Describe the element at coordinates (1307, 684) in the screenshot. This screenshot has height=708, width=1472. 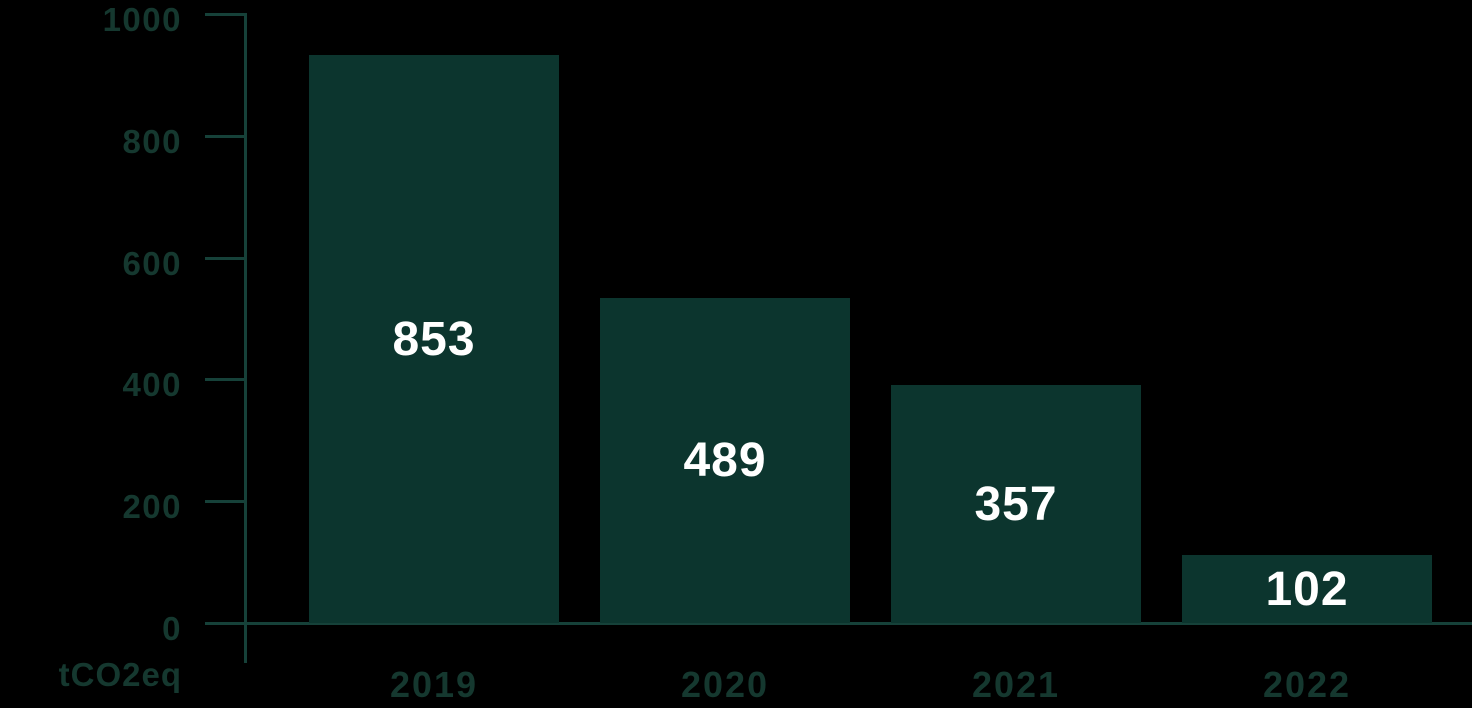
I see `x-axis-category-label: 2022` at that location.